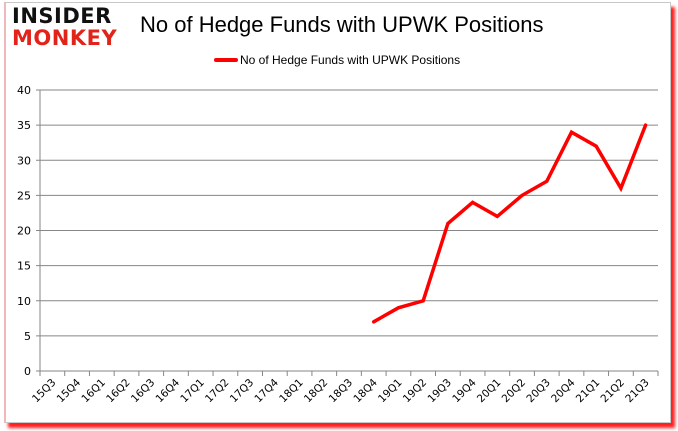 Image resolution: width=678 pixels, height=431 pixels. What do you see at coordinates (62, 16) in the screenshot?
I see `logo-line-1: INSIDER` at bounding box center [62, 16].